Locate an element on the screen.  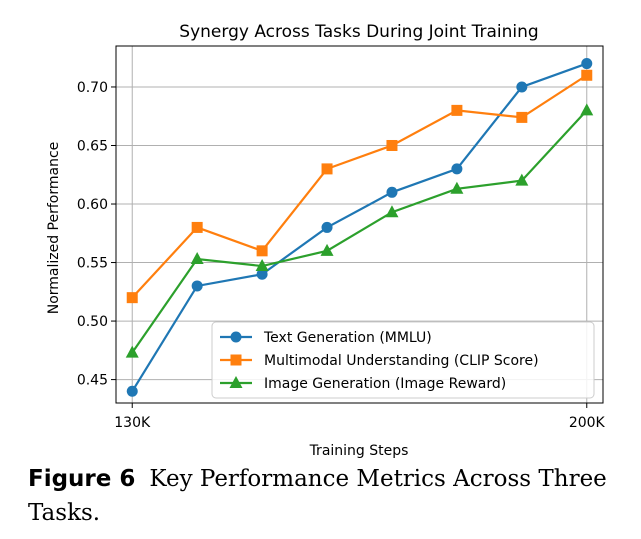
y-tick-label: 0.65 is located at coordinates (92, 146).